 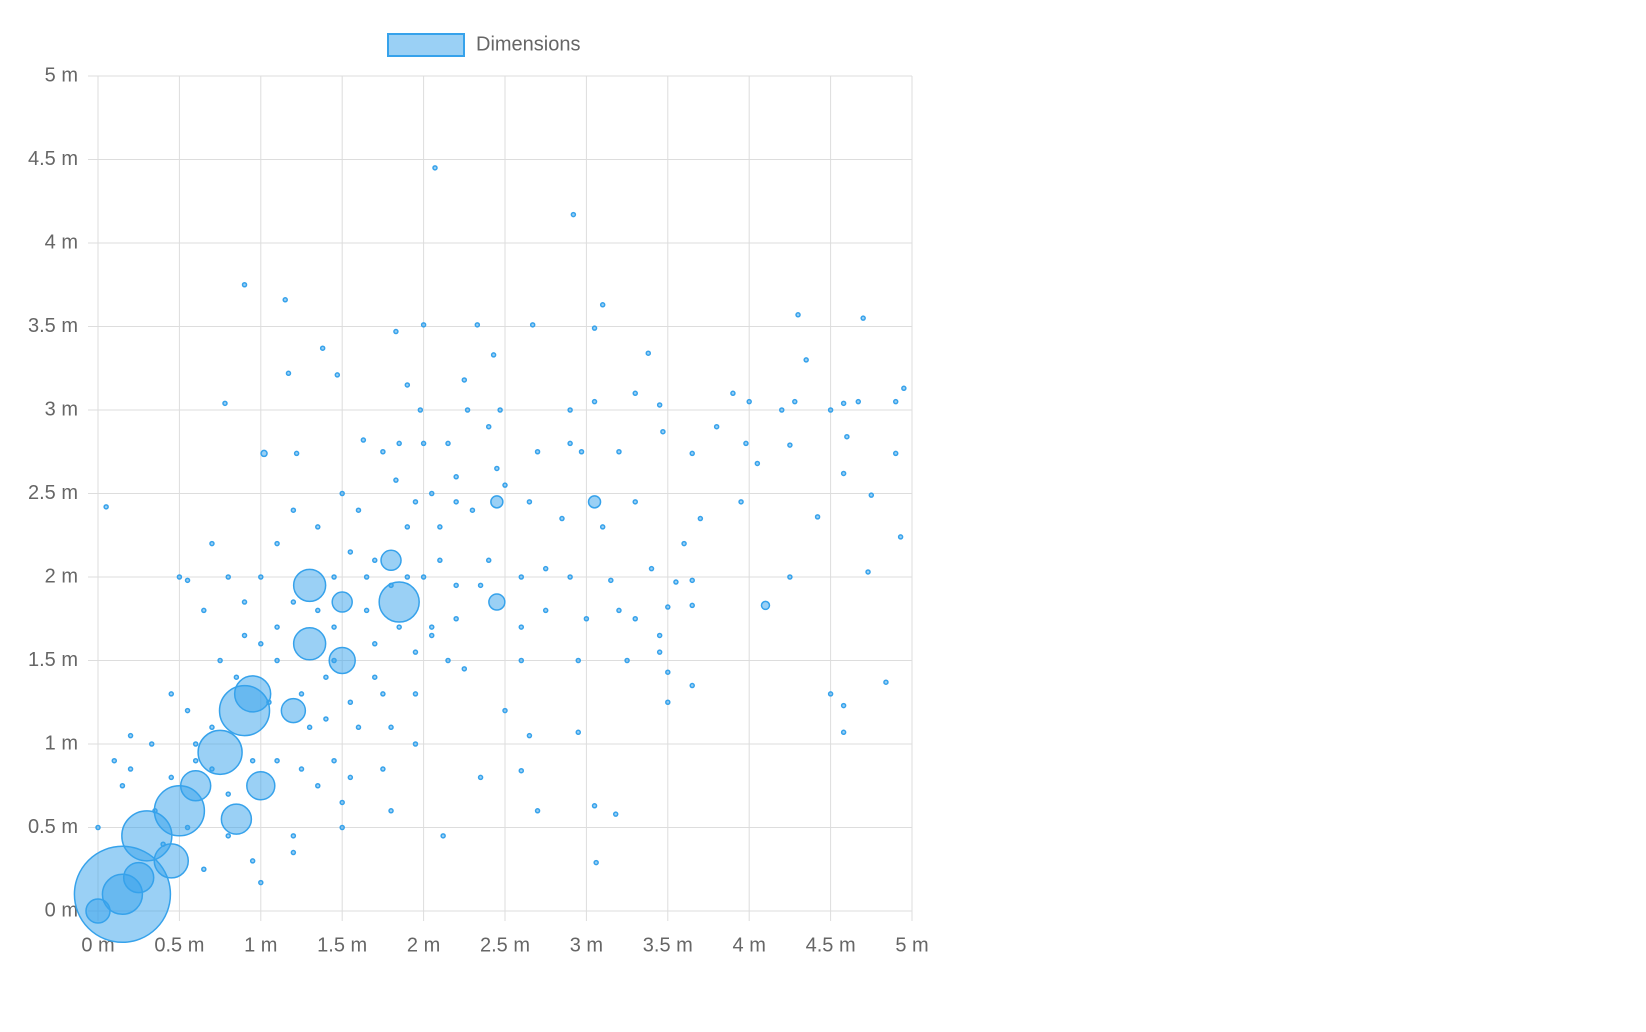 I want to click on y-tick-label: 1 m, so click(x=61, y=743).